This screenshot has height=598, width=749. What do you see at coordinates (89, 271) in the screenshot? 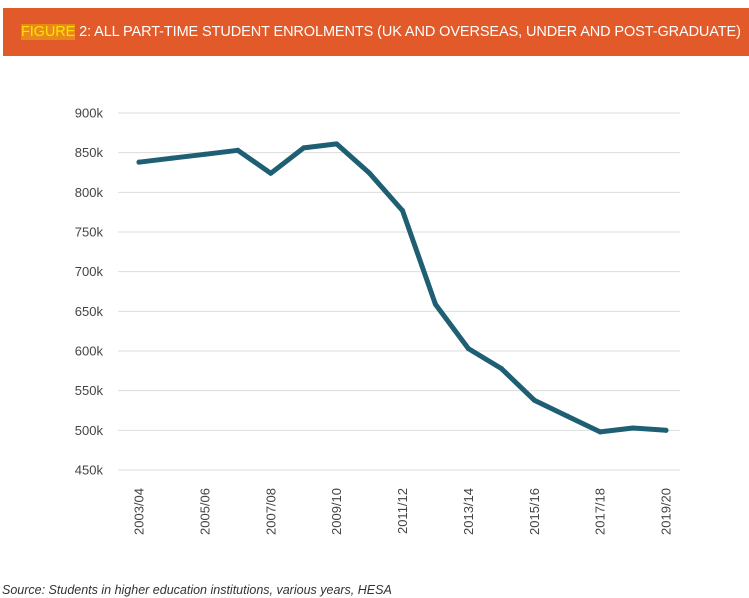
I see `y-tick-label: 700k` at bounding box center [89, 271].